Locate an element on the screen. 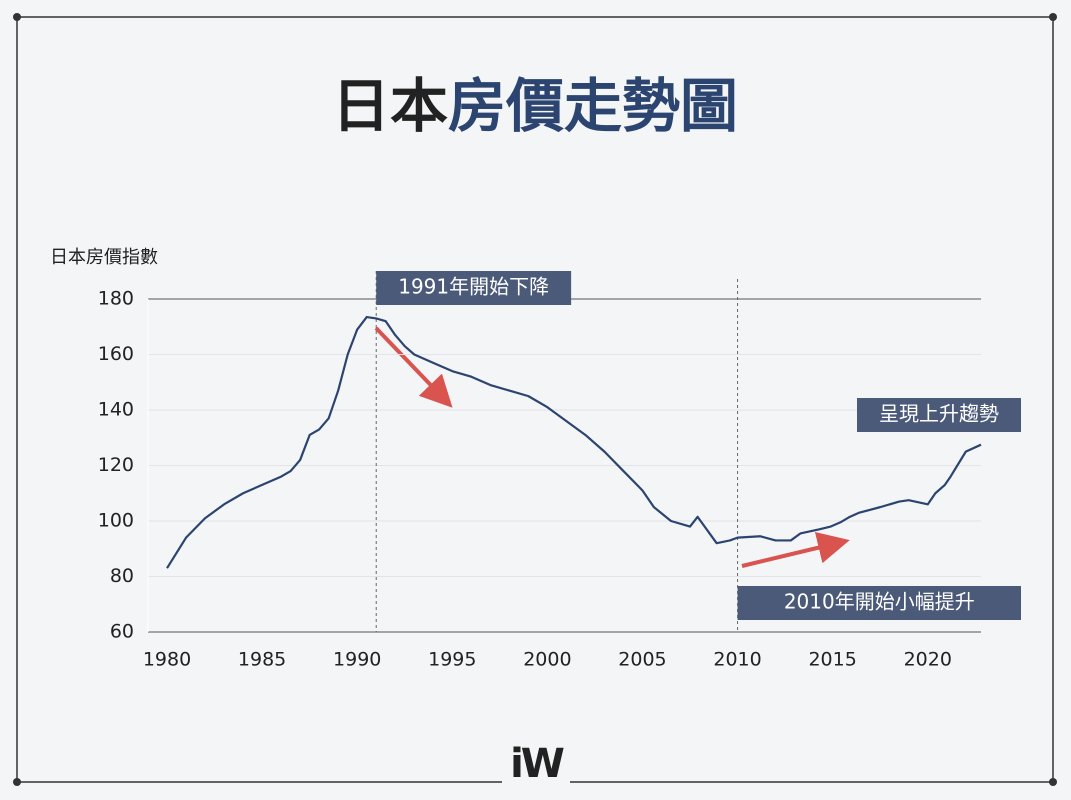 This screenshot has height=800, width=1071. y-tick-label: 140 is located at coordinates (116, 410).